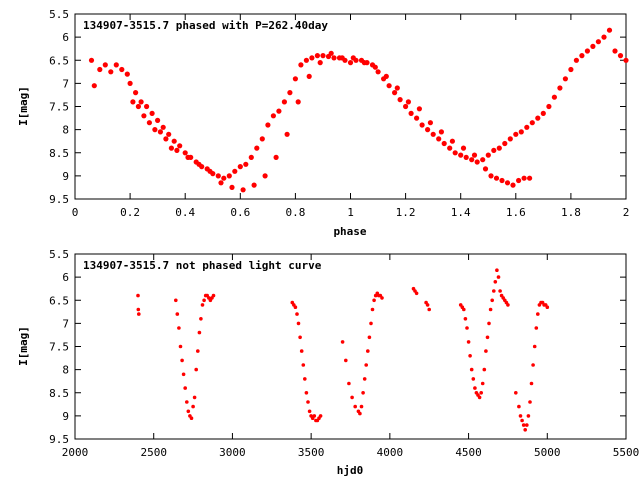 The height and width of the screenshot is (480, 640). What do you see at coordinates (65, 370) in the screenshot?
I see `y-tick-label: 8` at bounding box center [65, 370].